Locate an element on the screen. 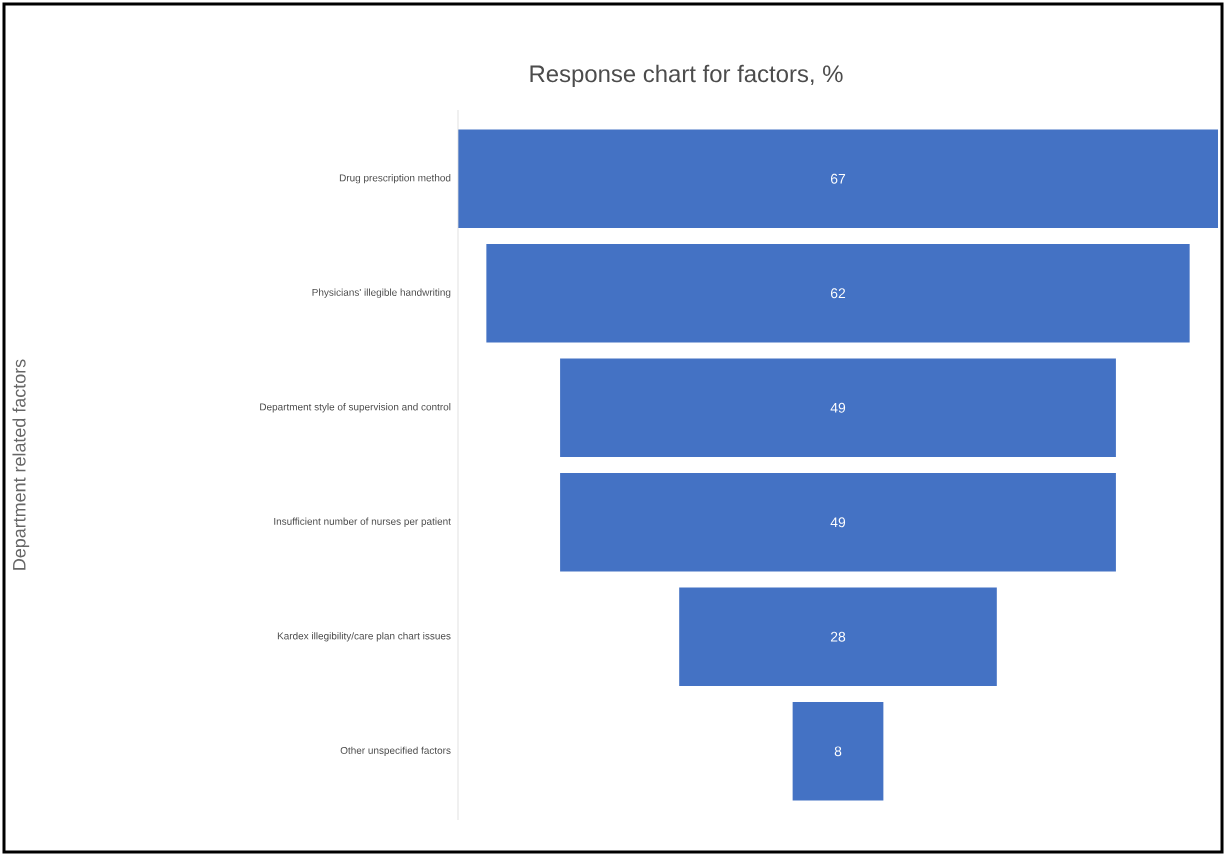 The image size is (1226, 856). text: Department related factors is located at coordinates (21, 464).